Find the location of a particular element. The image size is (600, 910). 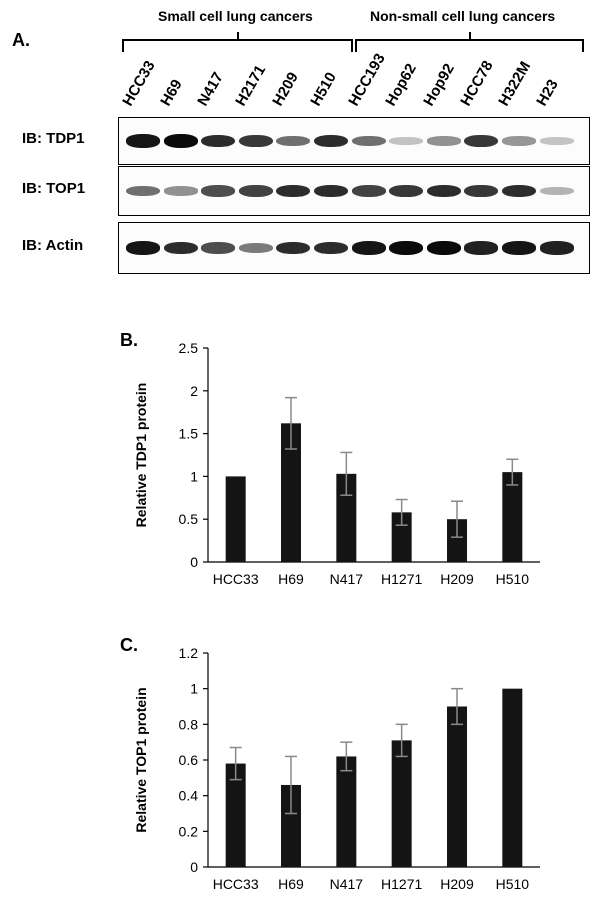

y-tick-label: 0.4 is located at coordinates (189, 796).